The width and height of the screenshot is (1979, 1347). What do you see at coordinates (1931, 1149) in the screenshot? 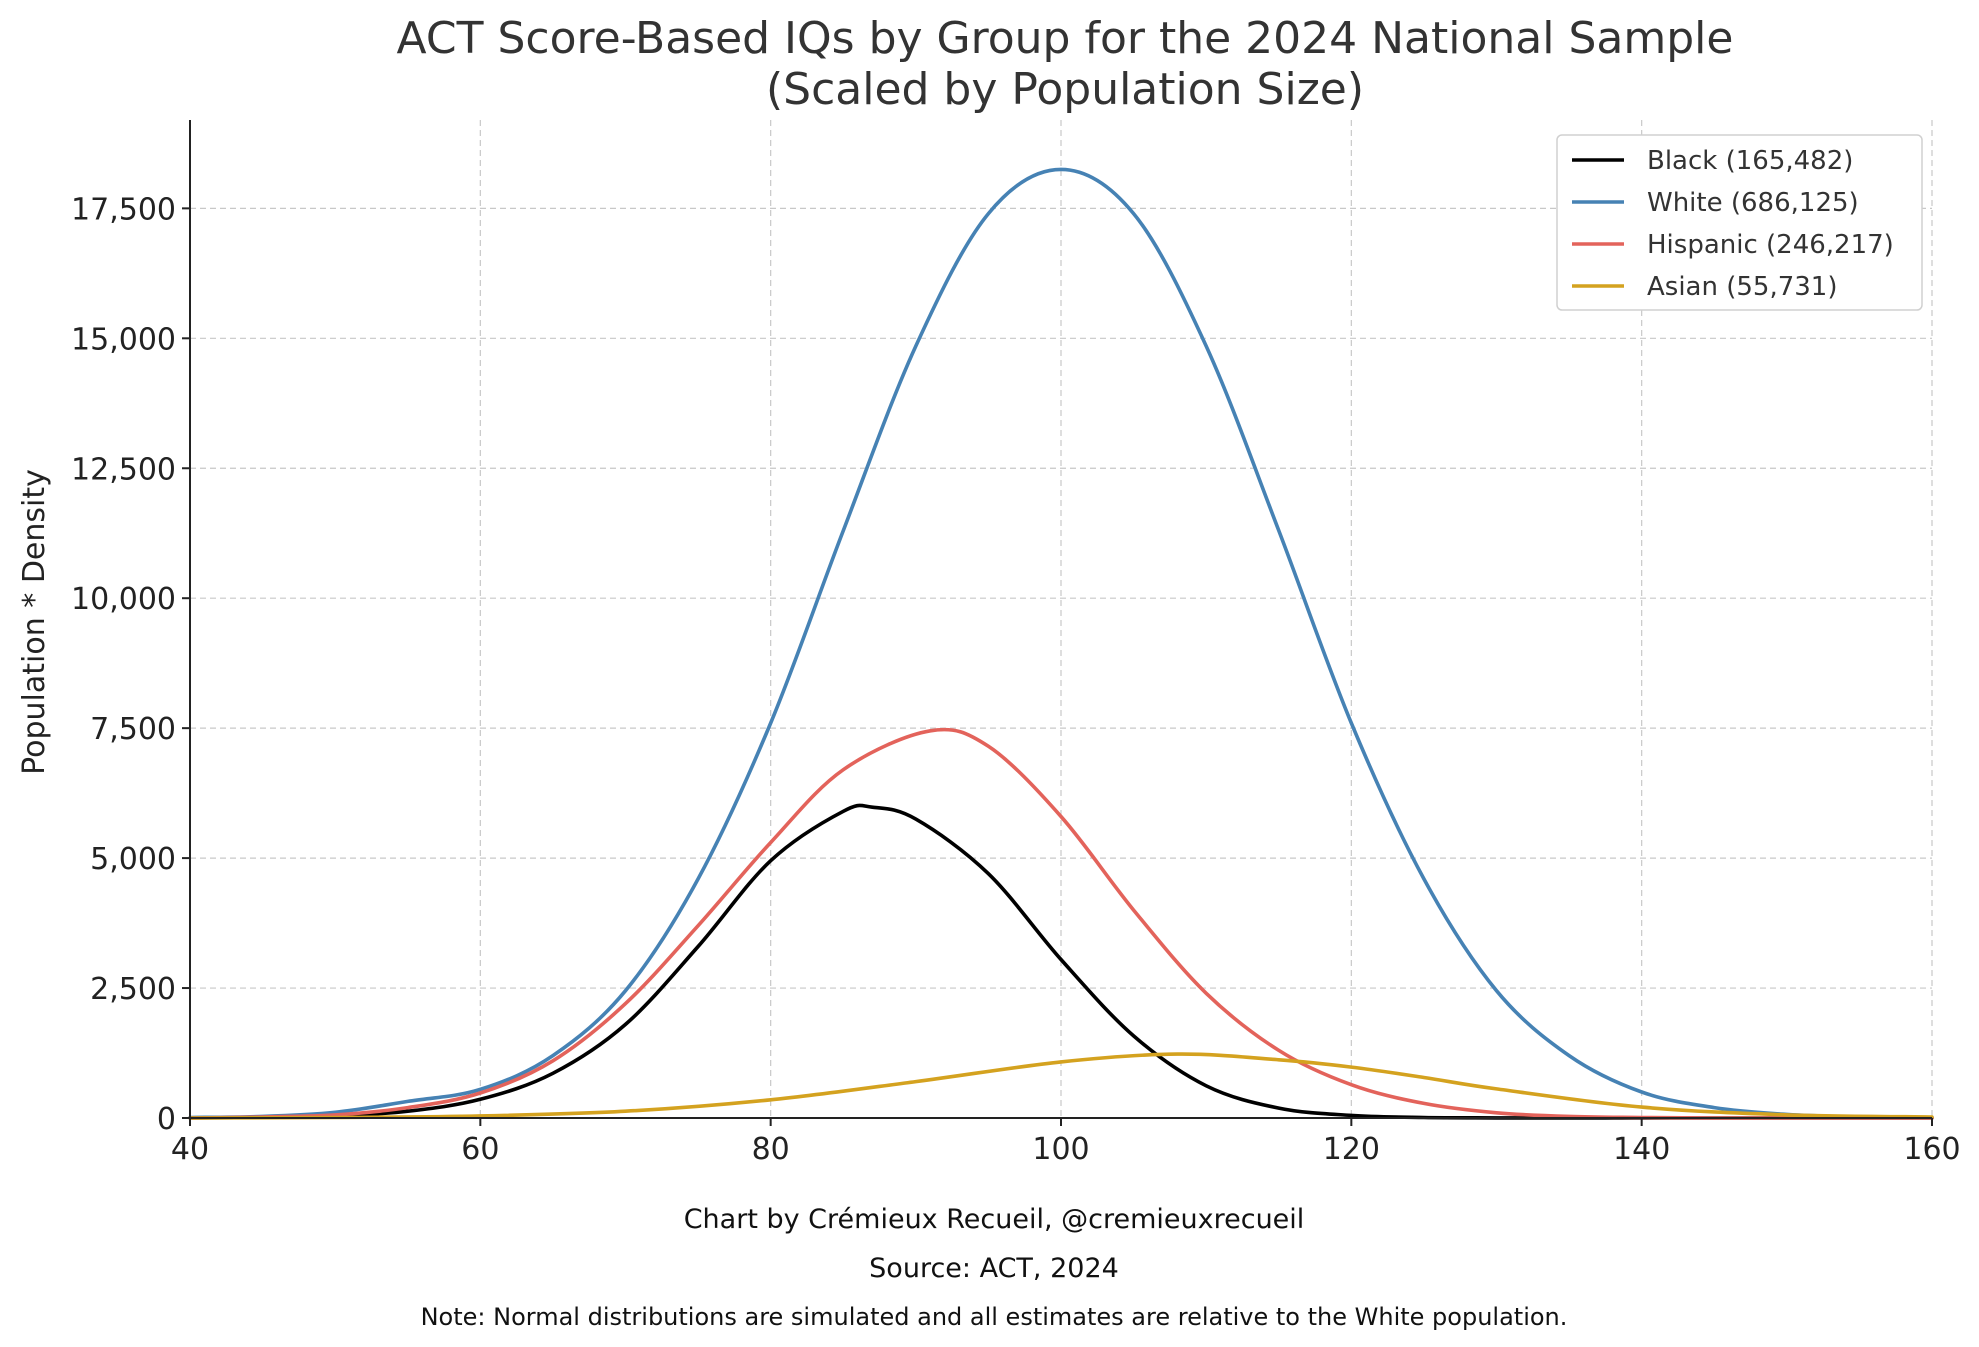
I see `x-tick-label: 160` at bounding box center [1931, 1149].